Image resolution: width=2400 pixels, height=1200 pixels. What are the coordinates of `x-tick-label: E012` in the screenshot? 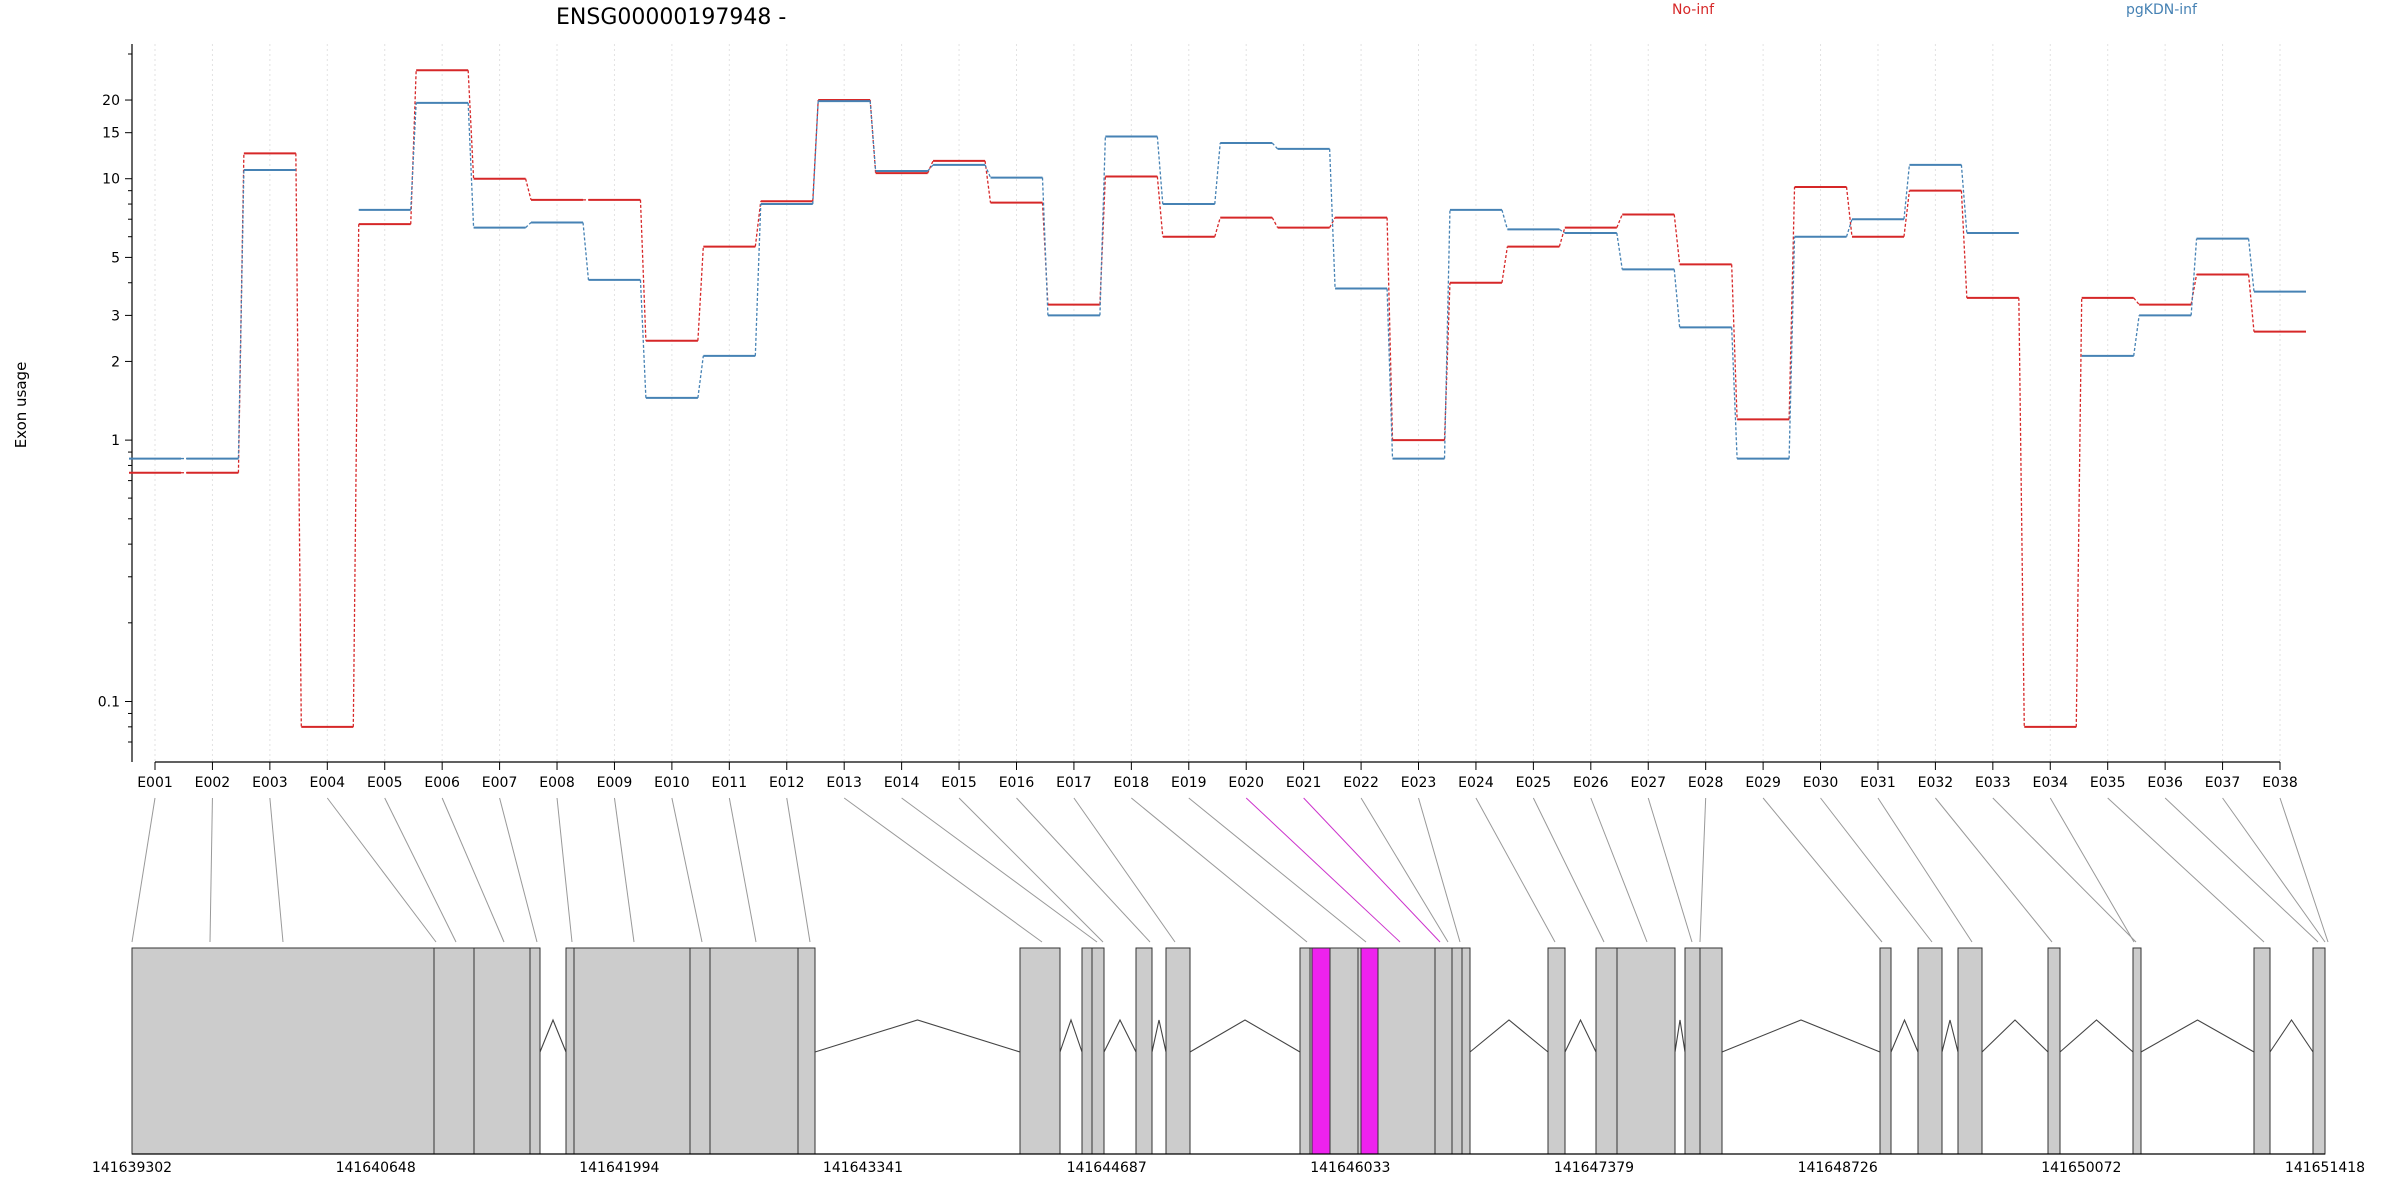 It's located at (787, 783).